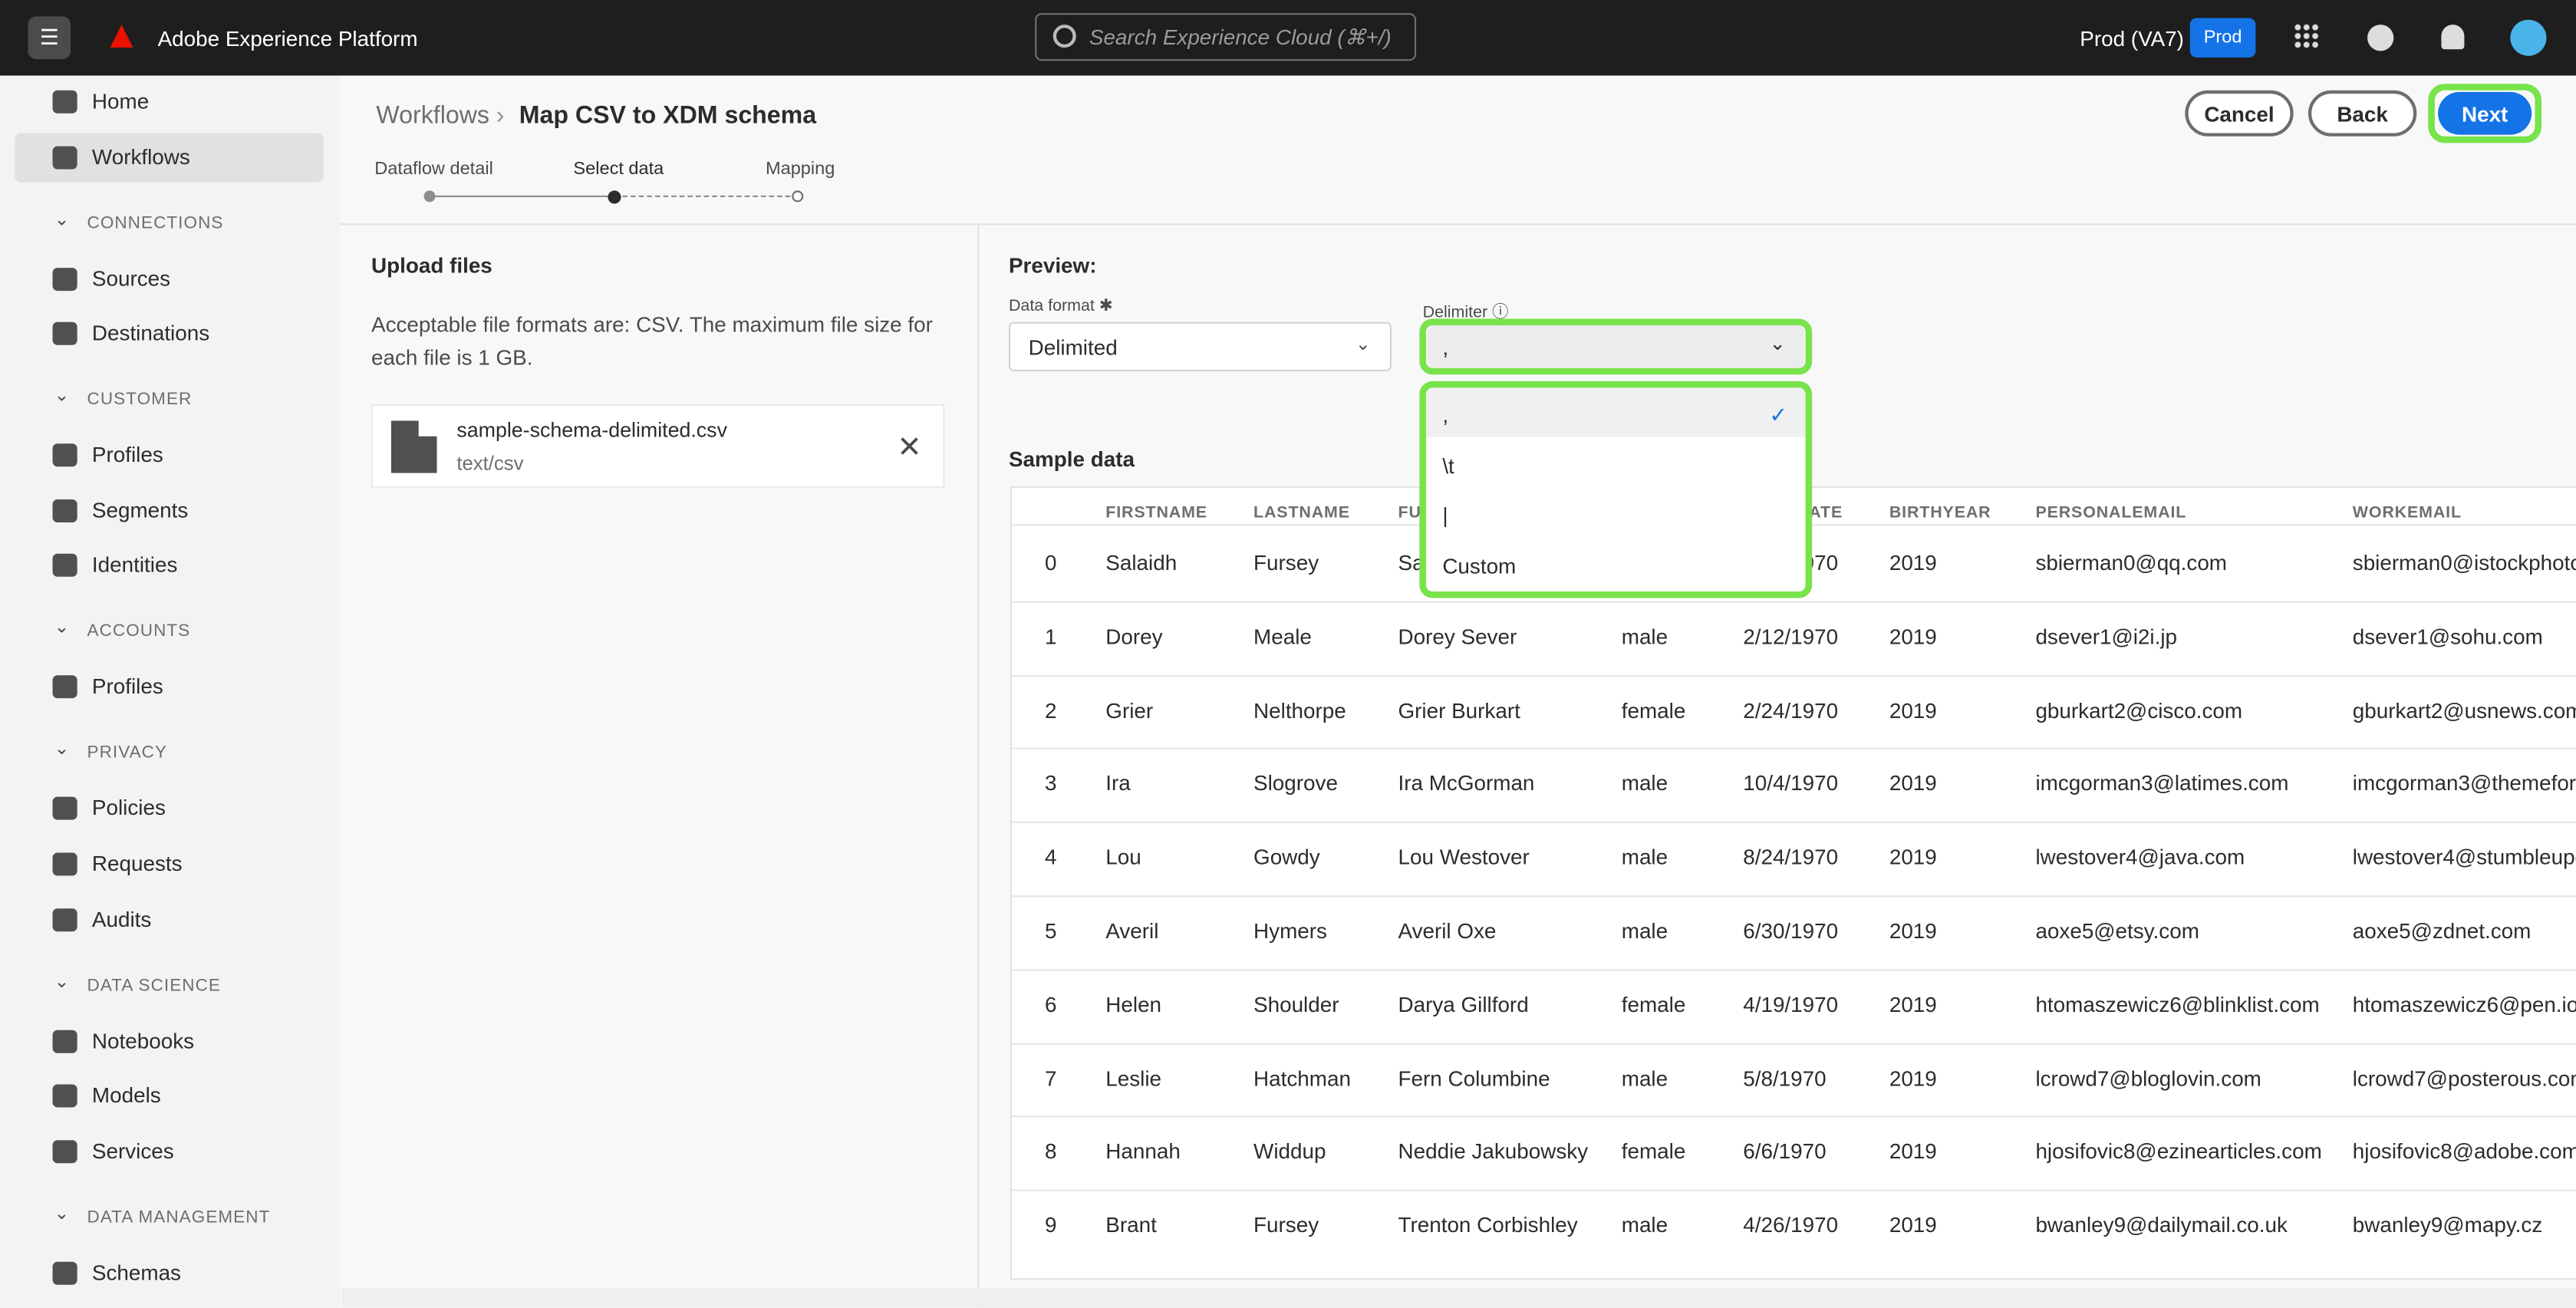 The height and width of the screenshot is (1308, 2576). Describe the element at coordinates (136, 1272) in the screenshot. I see `nav-item: Schemas` at that location.